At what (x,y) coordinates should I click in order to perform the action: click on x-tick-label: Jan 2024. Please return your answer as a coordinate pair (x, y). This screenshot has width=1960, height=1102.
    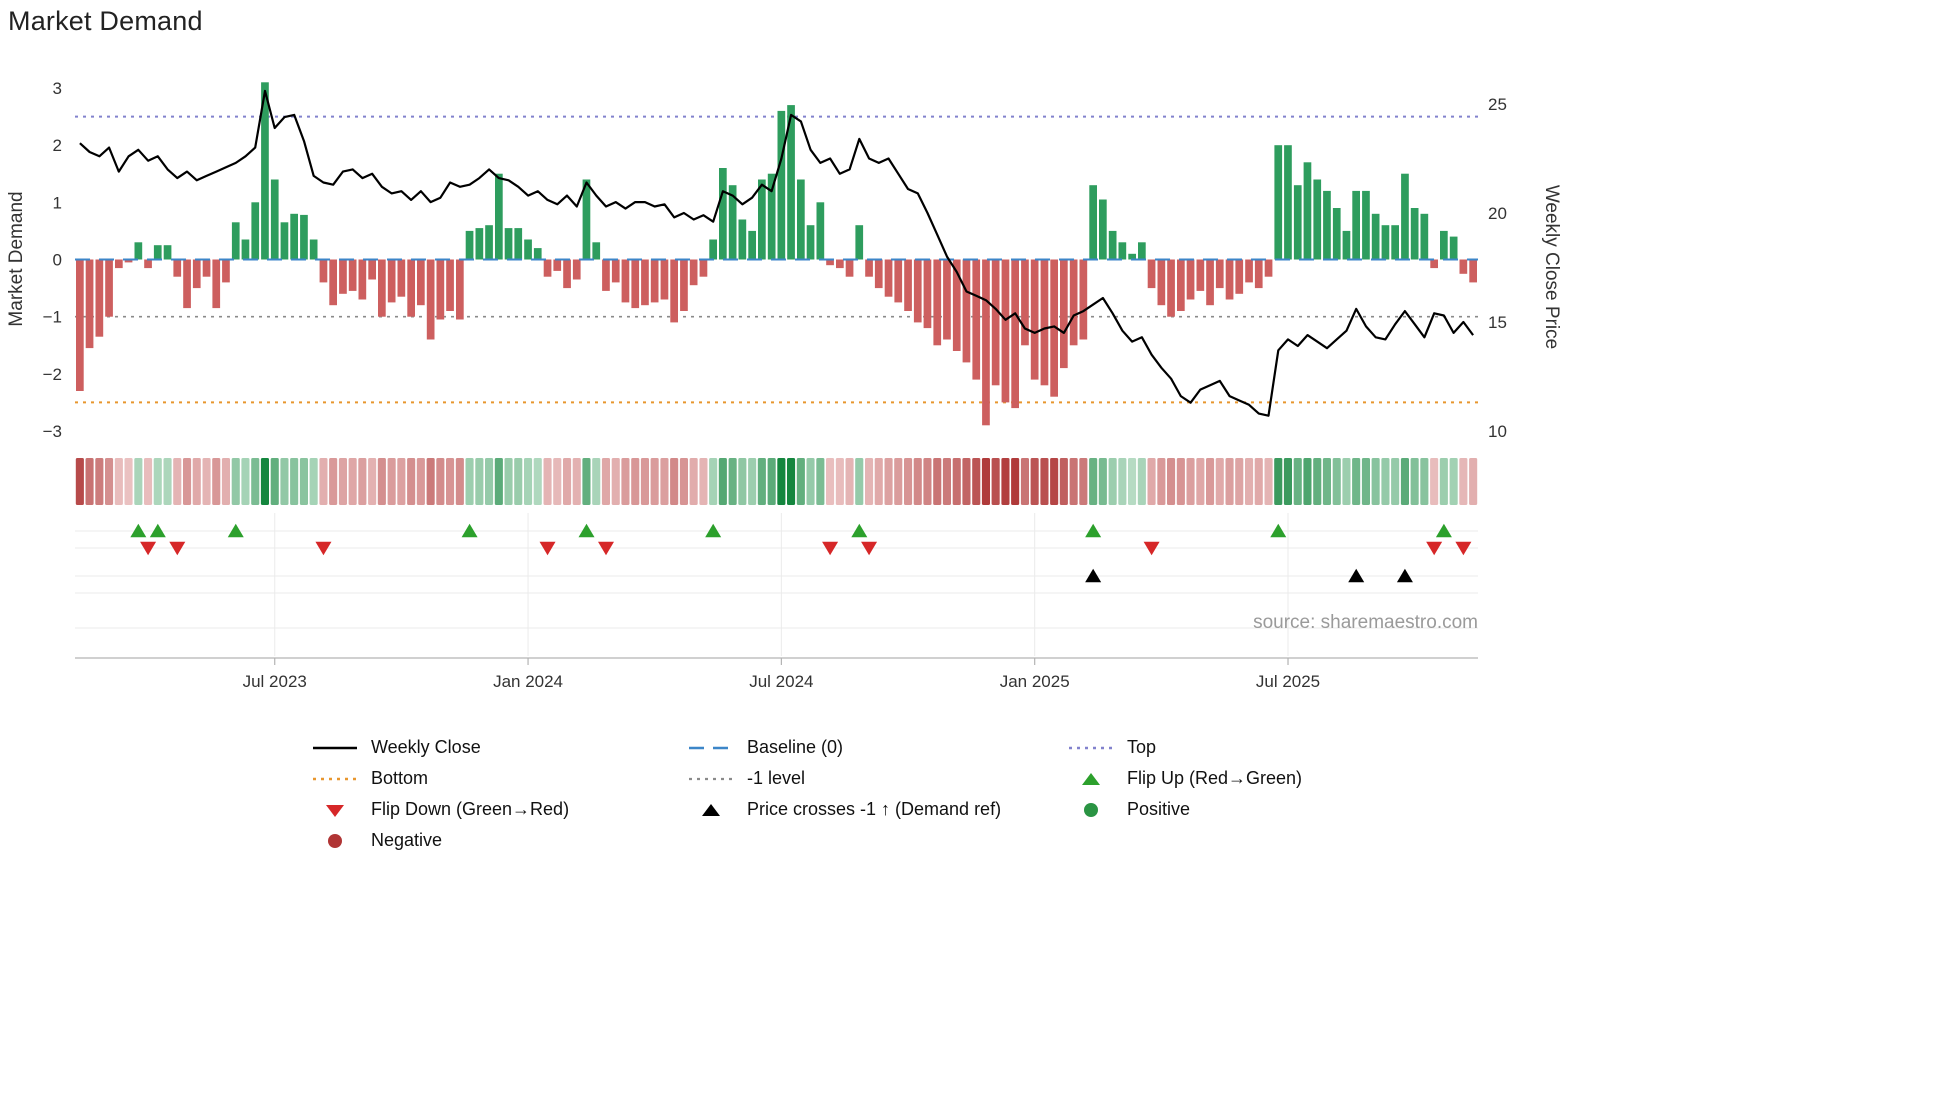
    Looking at the image, I should click on (528, 681).